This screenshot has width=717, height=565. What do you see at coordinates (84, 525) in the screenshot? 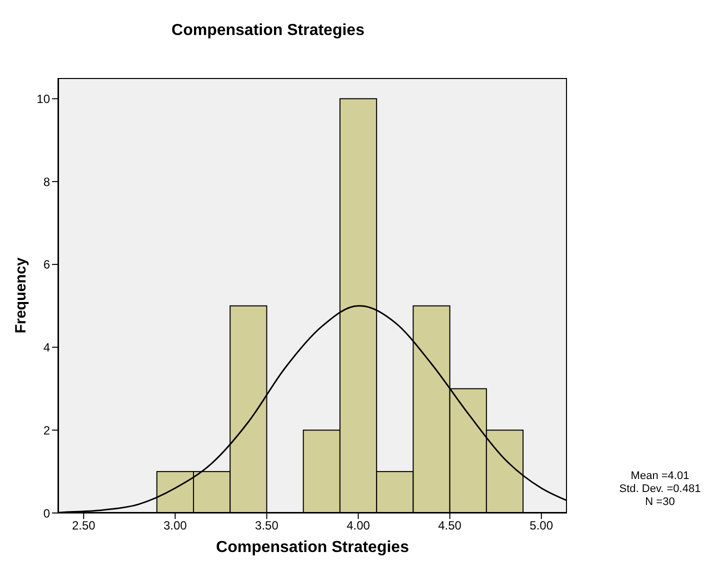
I see `x-tick-label: 2.50` at bounding box center [84, 525].